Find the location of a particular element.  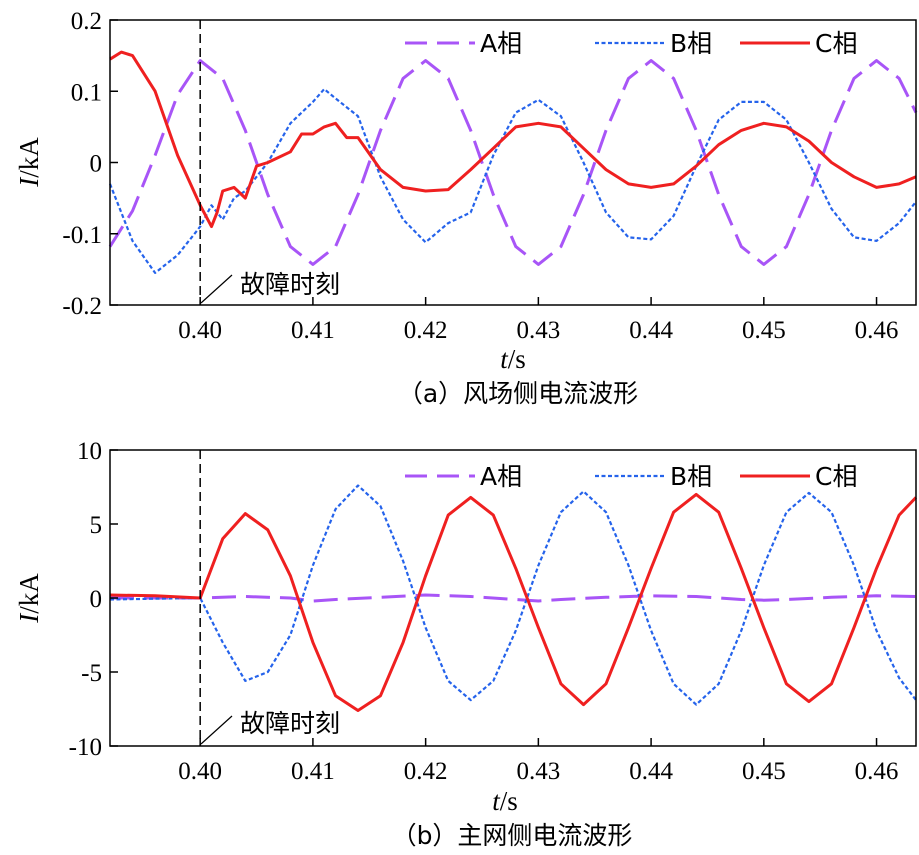

y-tick-label: 5 is located at coordinates (96, 525).